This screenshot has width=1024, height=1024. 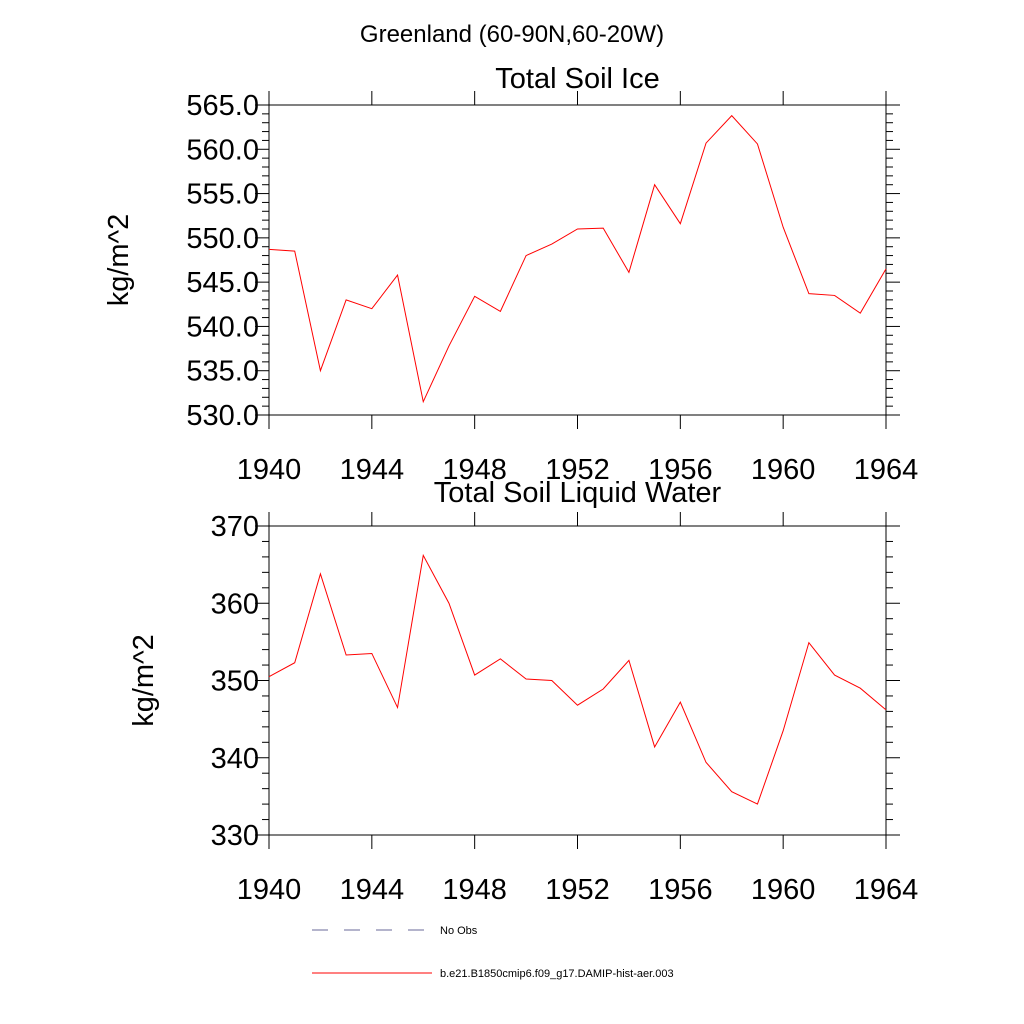 What do you see at coordinates (578, 493) in the screenshot?
I see `chart-title: Total Soil Liquid Water` at bounding box center [578, 493].